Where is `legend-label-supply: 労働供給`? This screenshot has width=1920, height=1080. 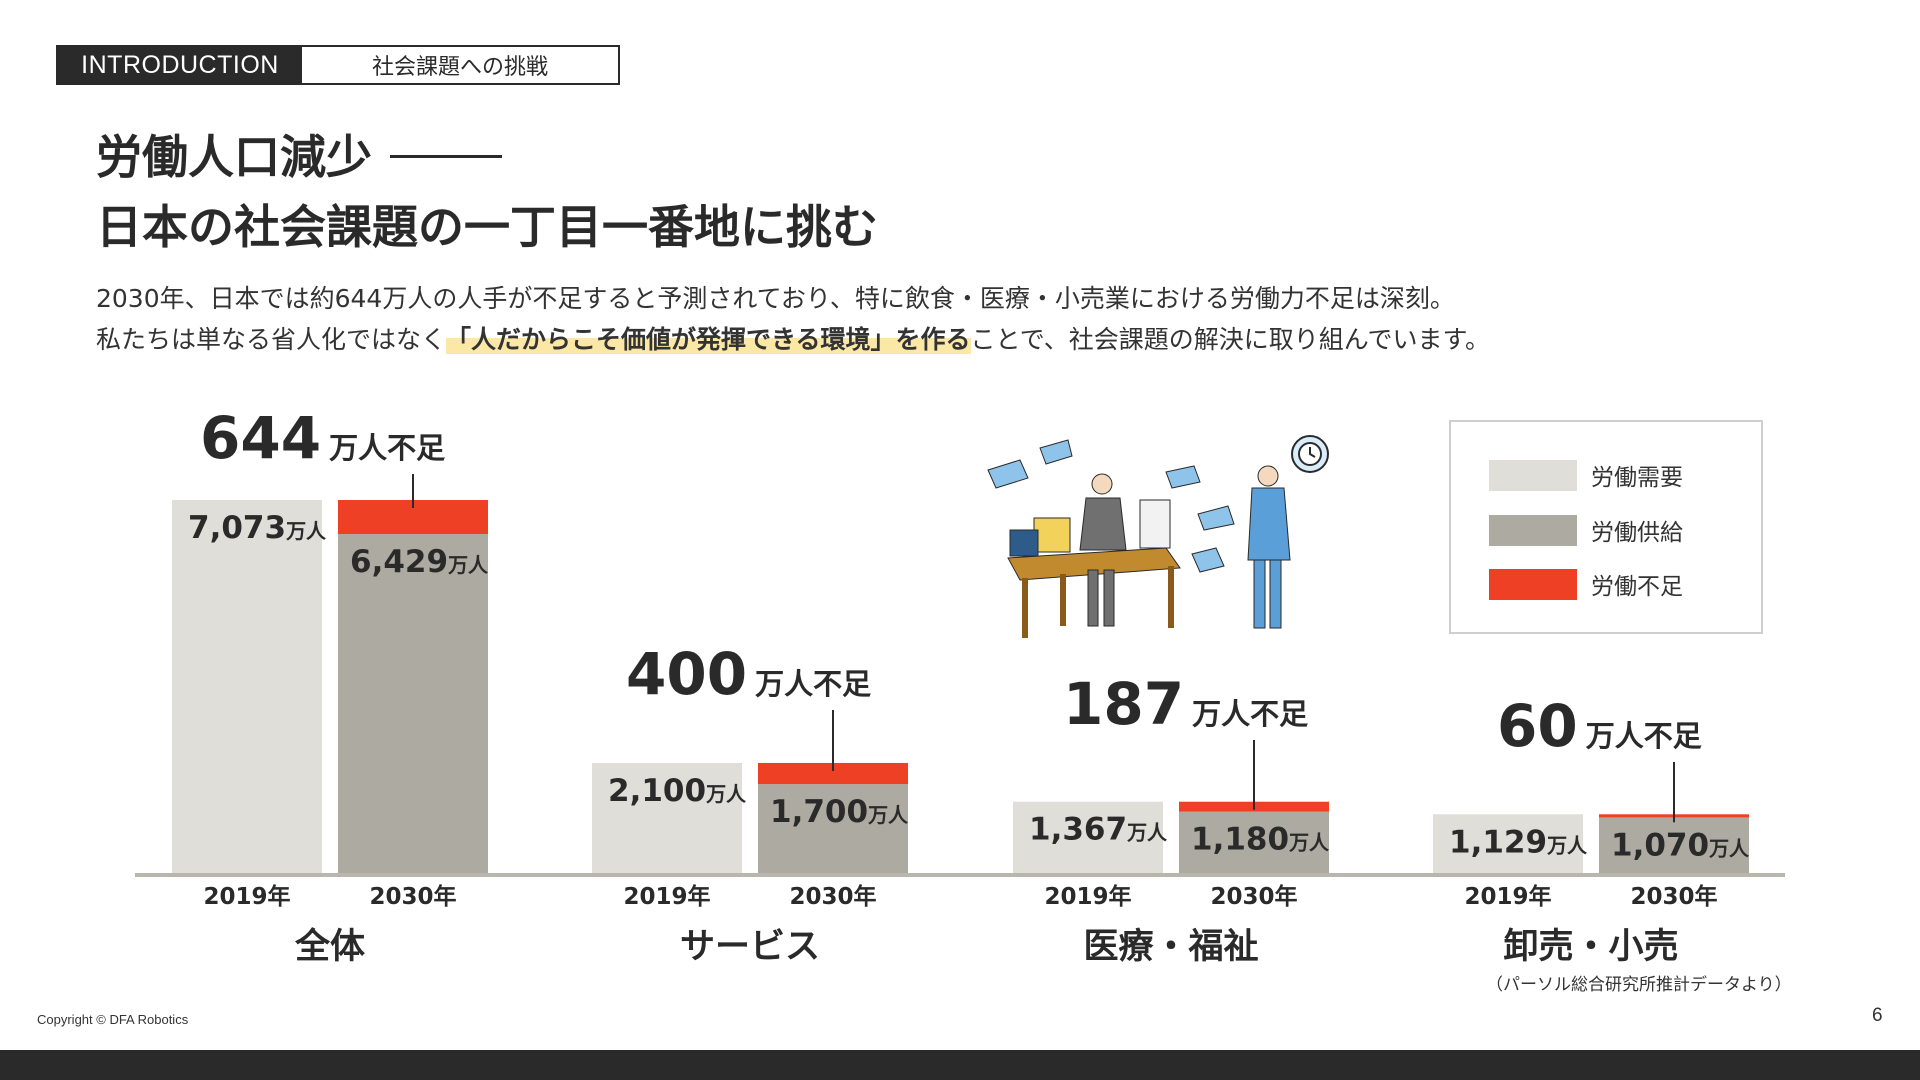
legend-label-supply: 労働供給 is located at coordinates (1637, 533).